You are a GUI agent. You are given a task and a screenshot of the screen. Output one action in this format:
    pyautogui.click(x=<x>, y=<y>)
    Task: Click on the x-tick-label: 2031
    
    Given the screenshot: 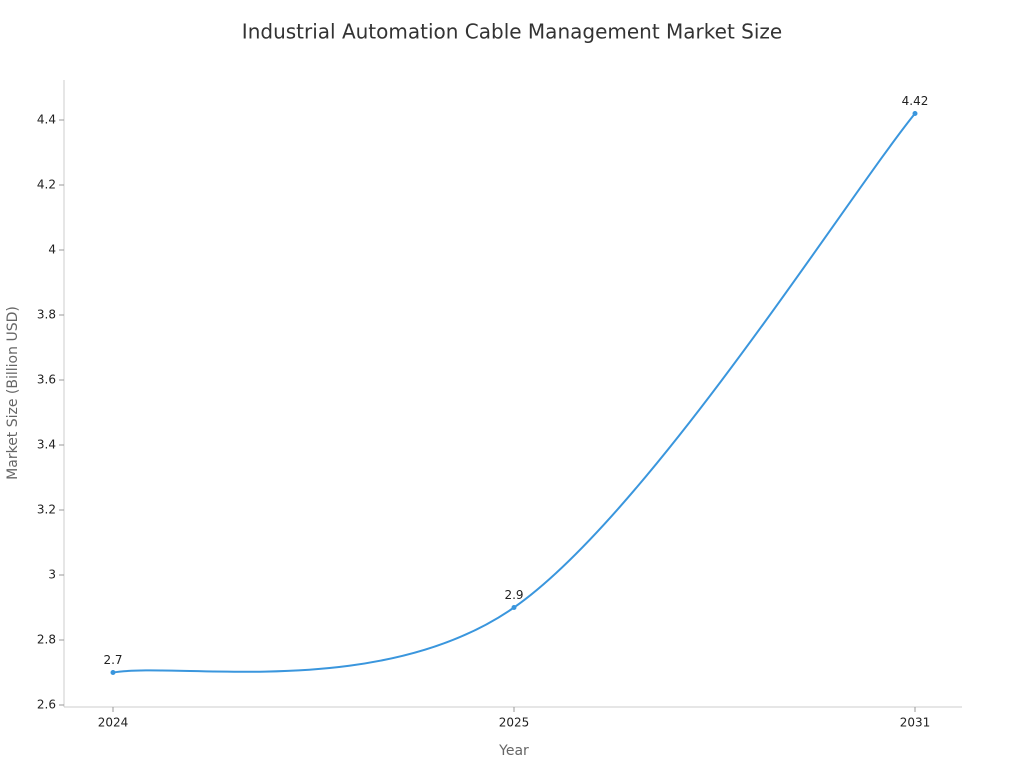 What is the action you would take?
    pyautogui.click(x=915, y=723)
    